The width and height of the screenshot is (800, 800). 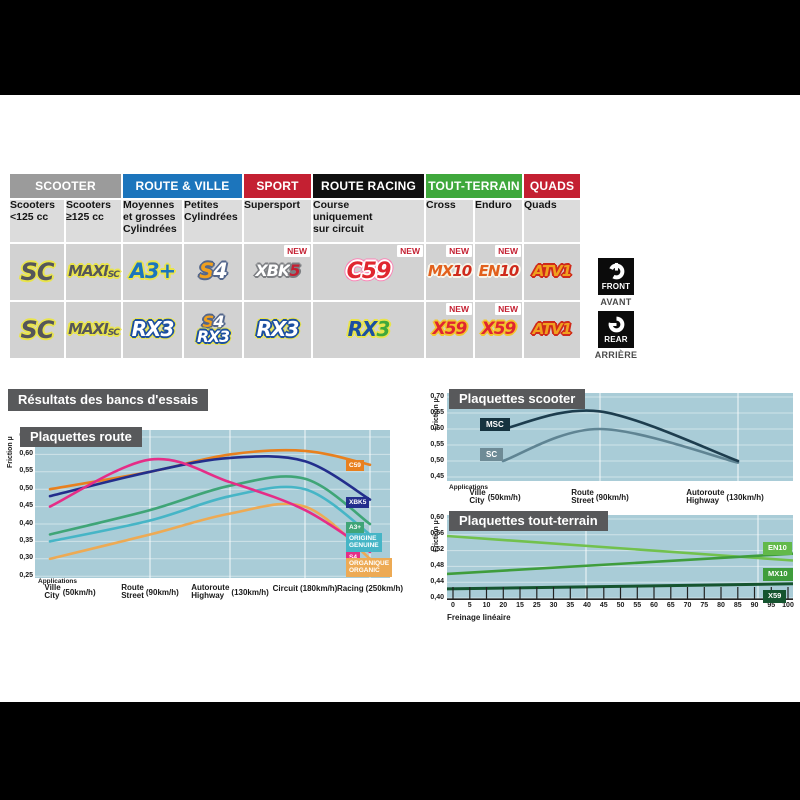 What do you see at coordinates (504, 497) in the screenshot?
I see `category-speed: (50km/h)` at bounding box center [504, 497].